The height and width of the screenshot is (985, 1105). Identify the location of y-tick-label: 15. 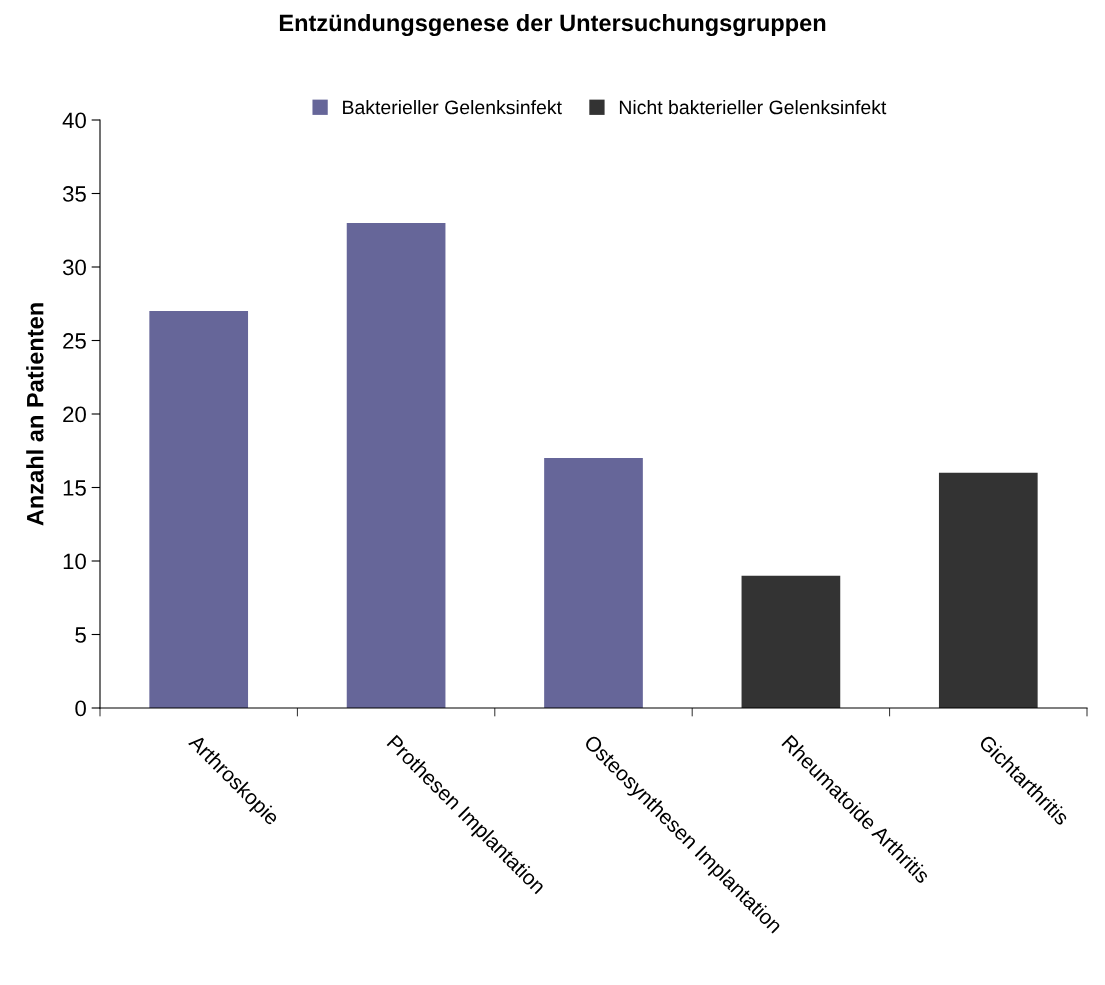
(74, 488).